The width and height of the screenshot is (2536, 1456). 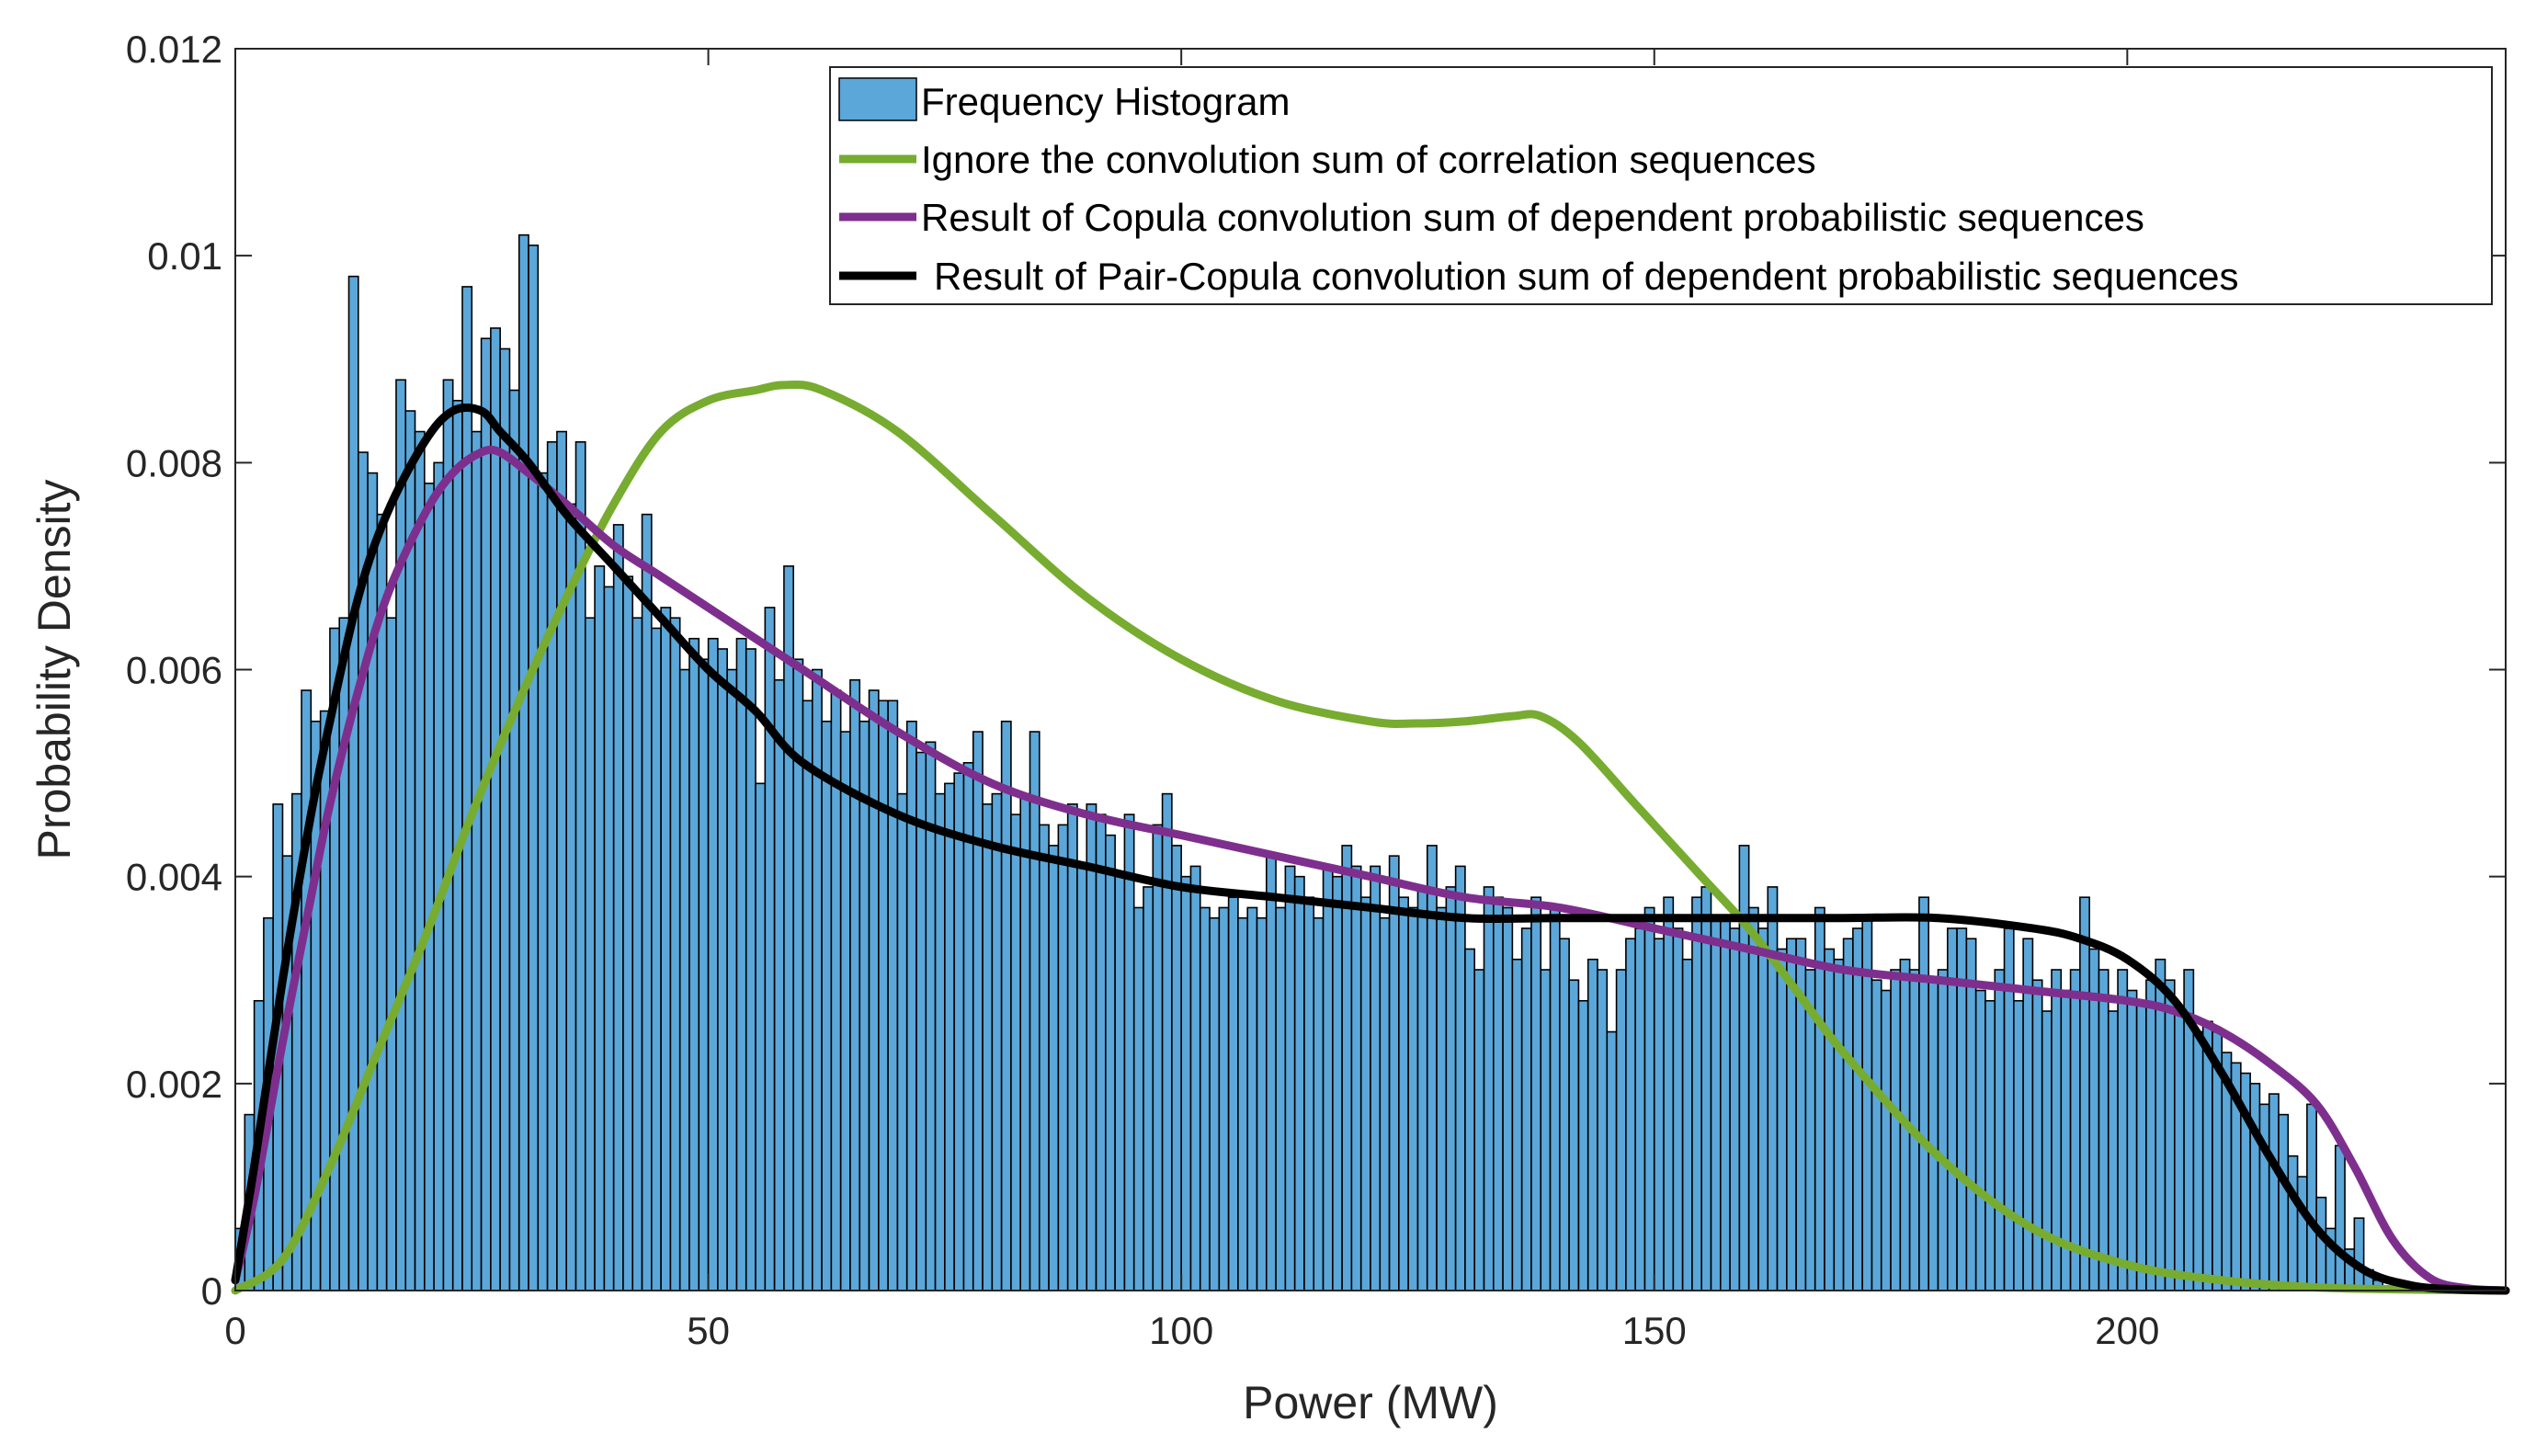 What do you see at coordinates (1181, 1330) in the screenshot?
I see `x-tick-label: 100` at bounding box center [1181, 1330].